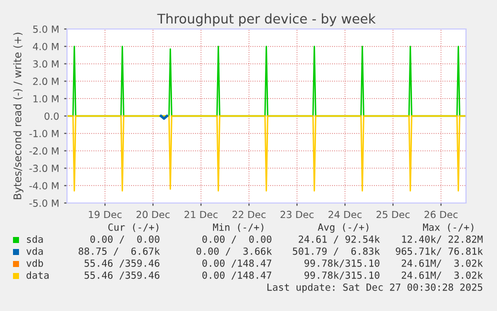 This screenshot has width=497, height=311. What do you see at coordinates (153, 214) in the screenshot?
I see `x-tick-label: 20 Dec` at bounding box center [153, 214].